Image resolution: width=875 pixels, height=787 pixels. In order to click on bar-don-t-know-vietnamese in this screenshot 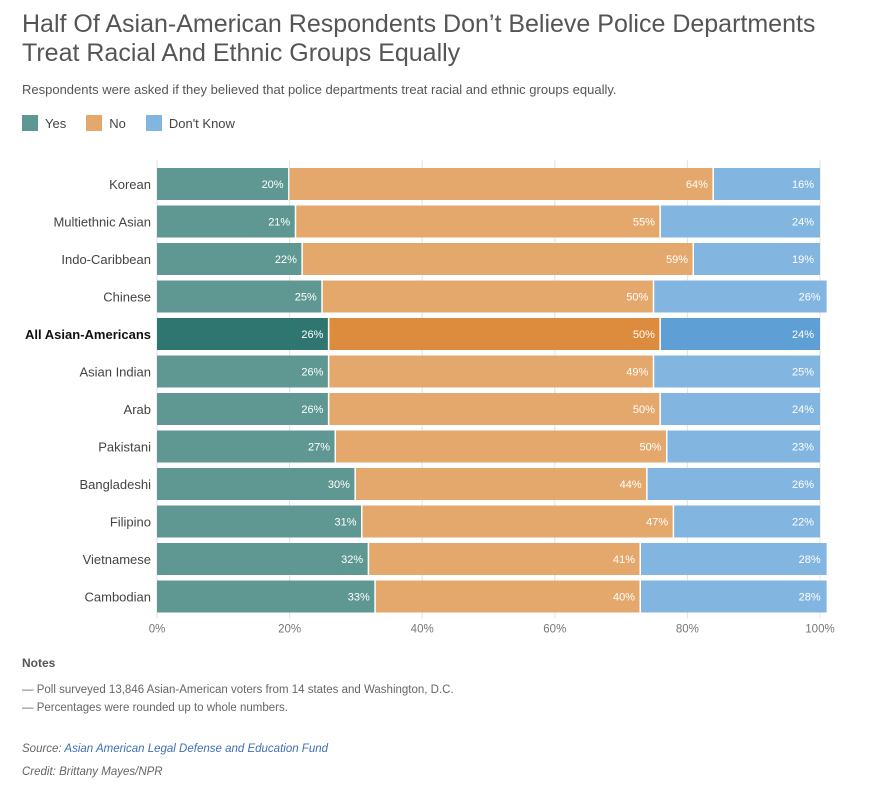, I will do `click(733, 559)`.